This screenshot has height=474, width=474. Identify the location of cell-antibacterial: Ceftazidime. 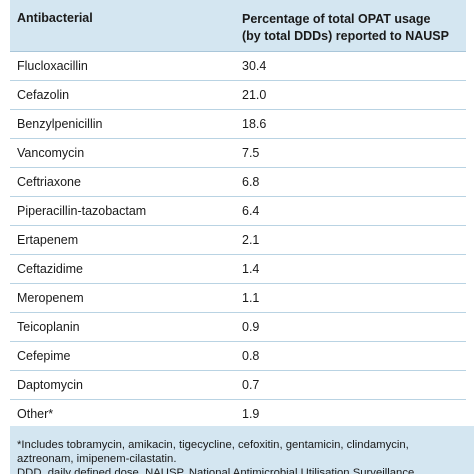
(50, 269).